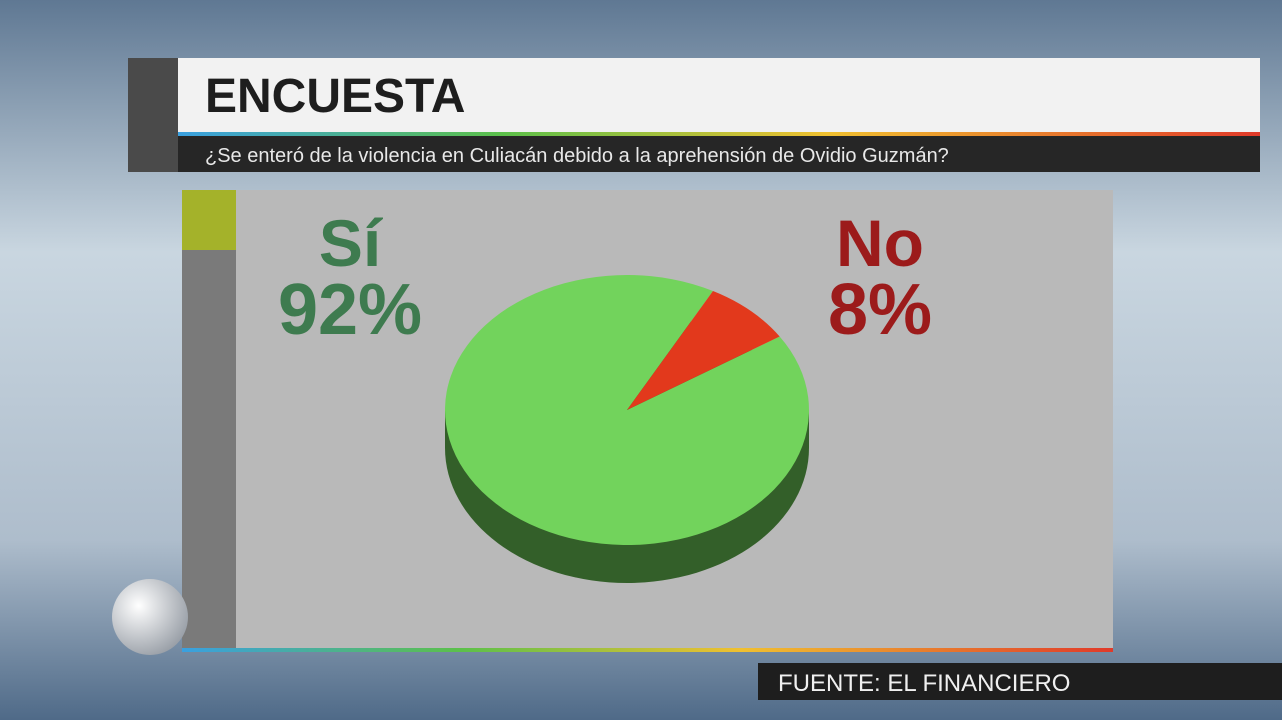 The width and height of the screenshot is (1282, 725). Describe the element at coordinates (150, 617) in the screenshot. I see `logo-ball` at that location.